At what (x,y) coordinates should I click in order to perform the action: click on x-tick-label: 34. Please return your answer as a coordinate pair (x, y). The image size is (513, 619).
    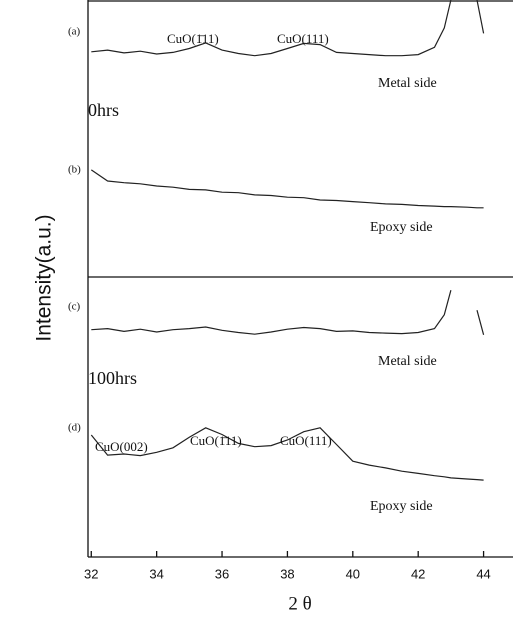
    Looking at the image, I should click on (156, 573).